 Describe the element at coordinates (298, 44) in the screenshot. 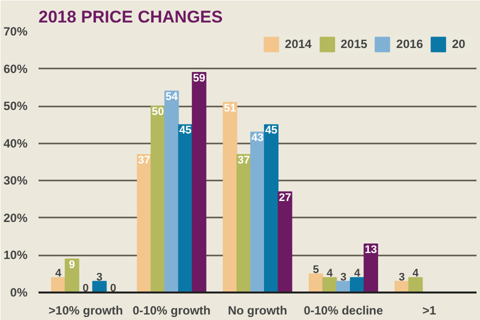

I see `legend-label: 2014` at that location.